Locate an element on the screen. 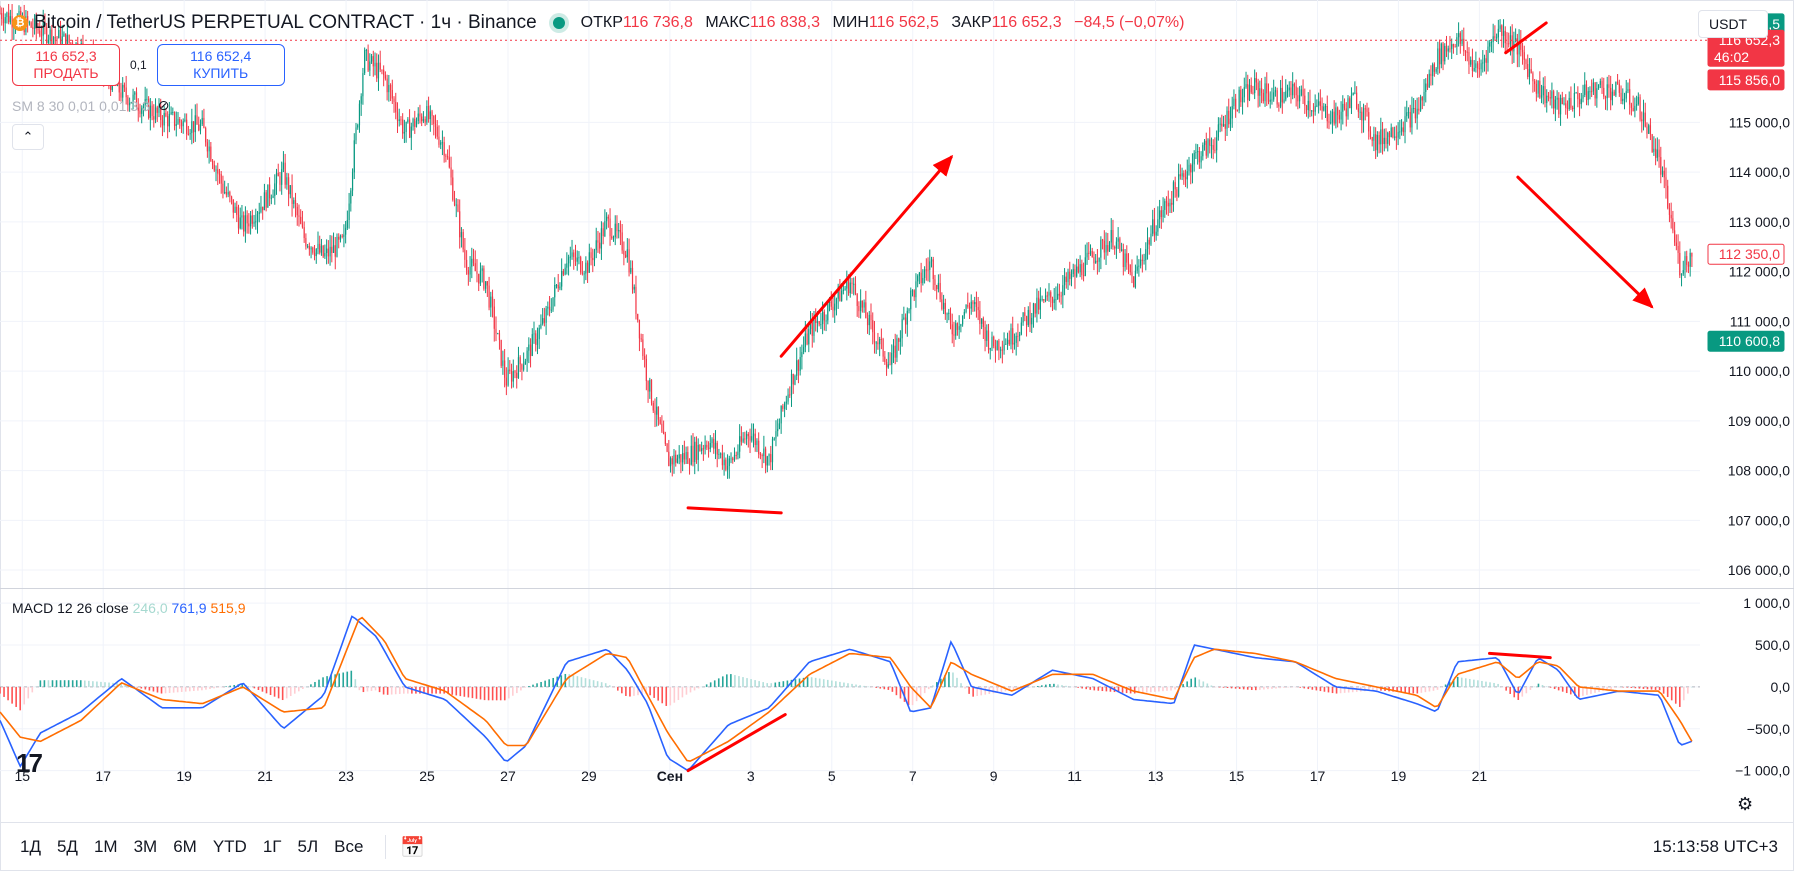  tradingview-logo-icon: 17 is located at coordinates (29, 763).